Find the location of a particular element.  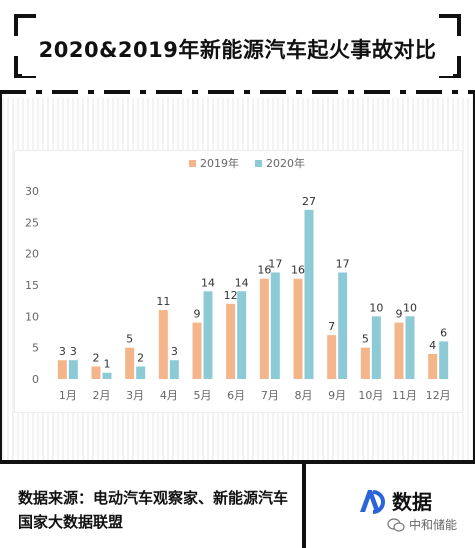

chart-title: 2020&2019年新能源汽车起火事故对比 is located at coordinates (237, 50).